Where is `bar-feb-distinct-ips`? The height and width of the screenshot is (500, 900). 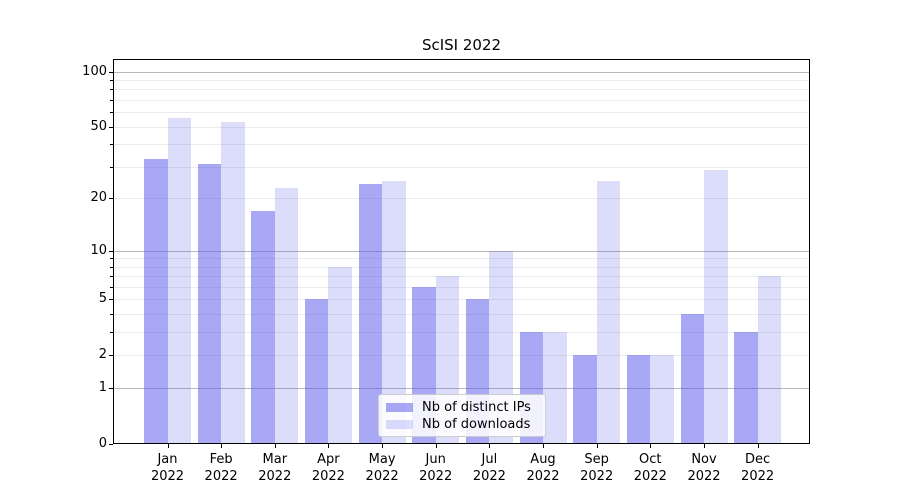 bar-feb-distinct-ips is located at coordinates (209, 304).